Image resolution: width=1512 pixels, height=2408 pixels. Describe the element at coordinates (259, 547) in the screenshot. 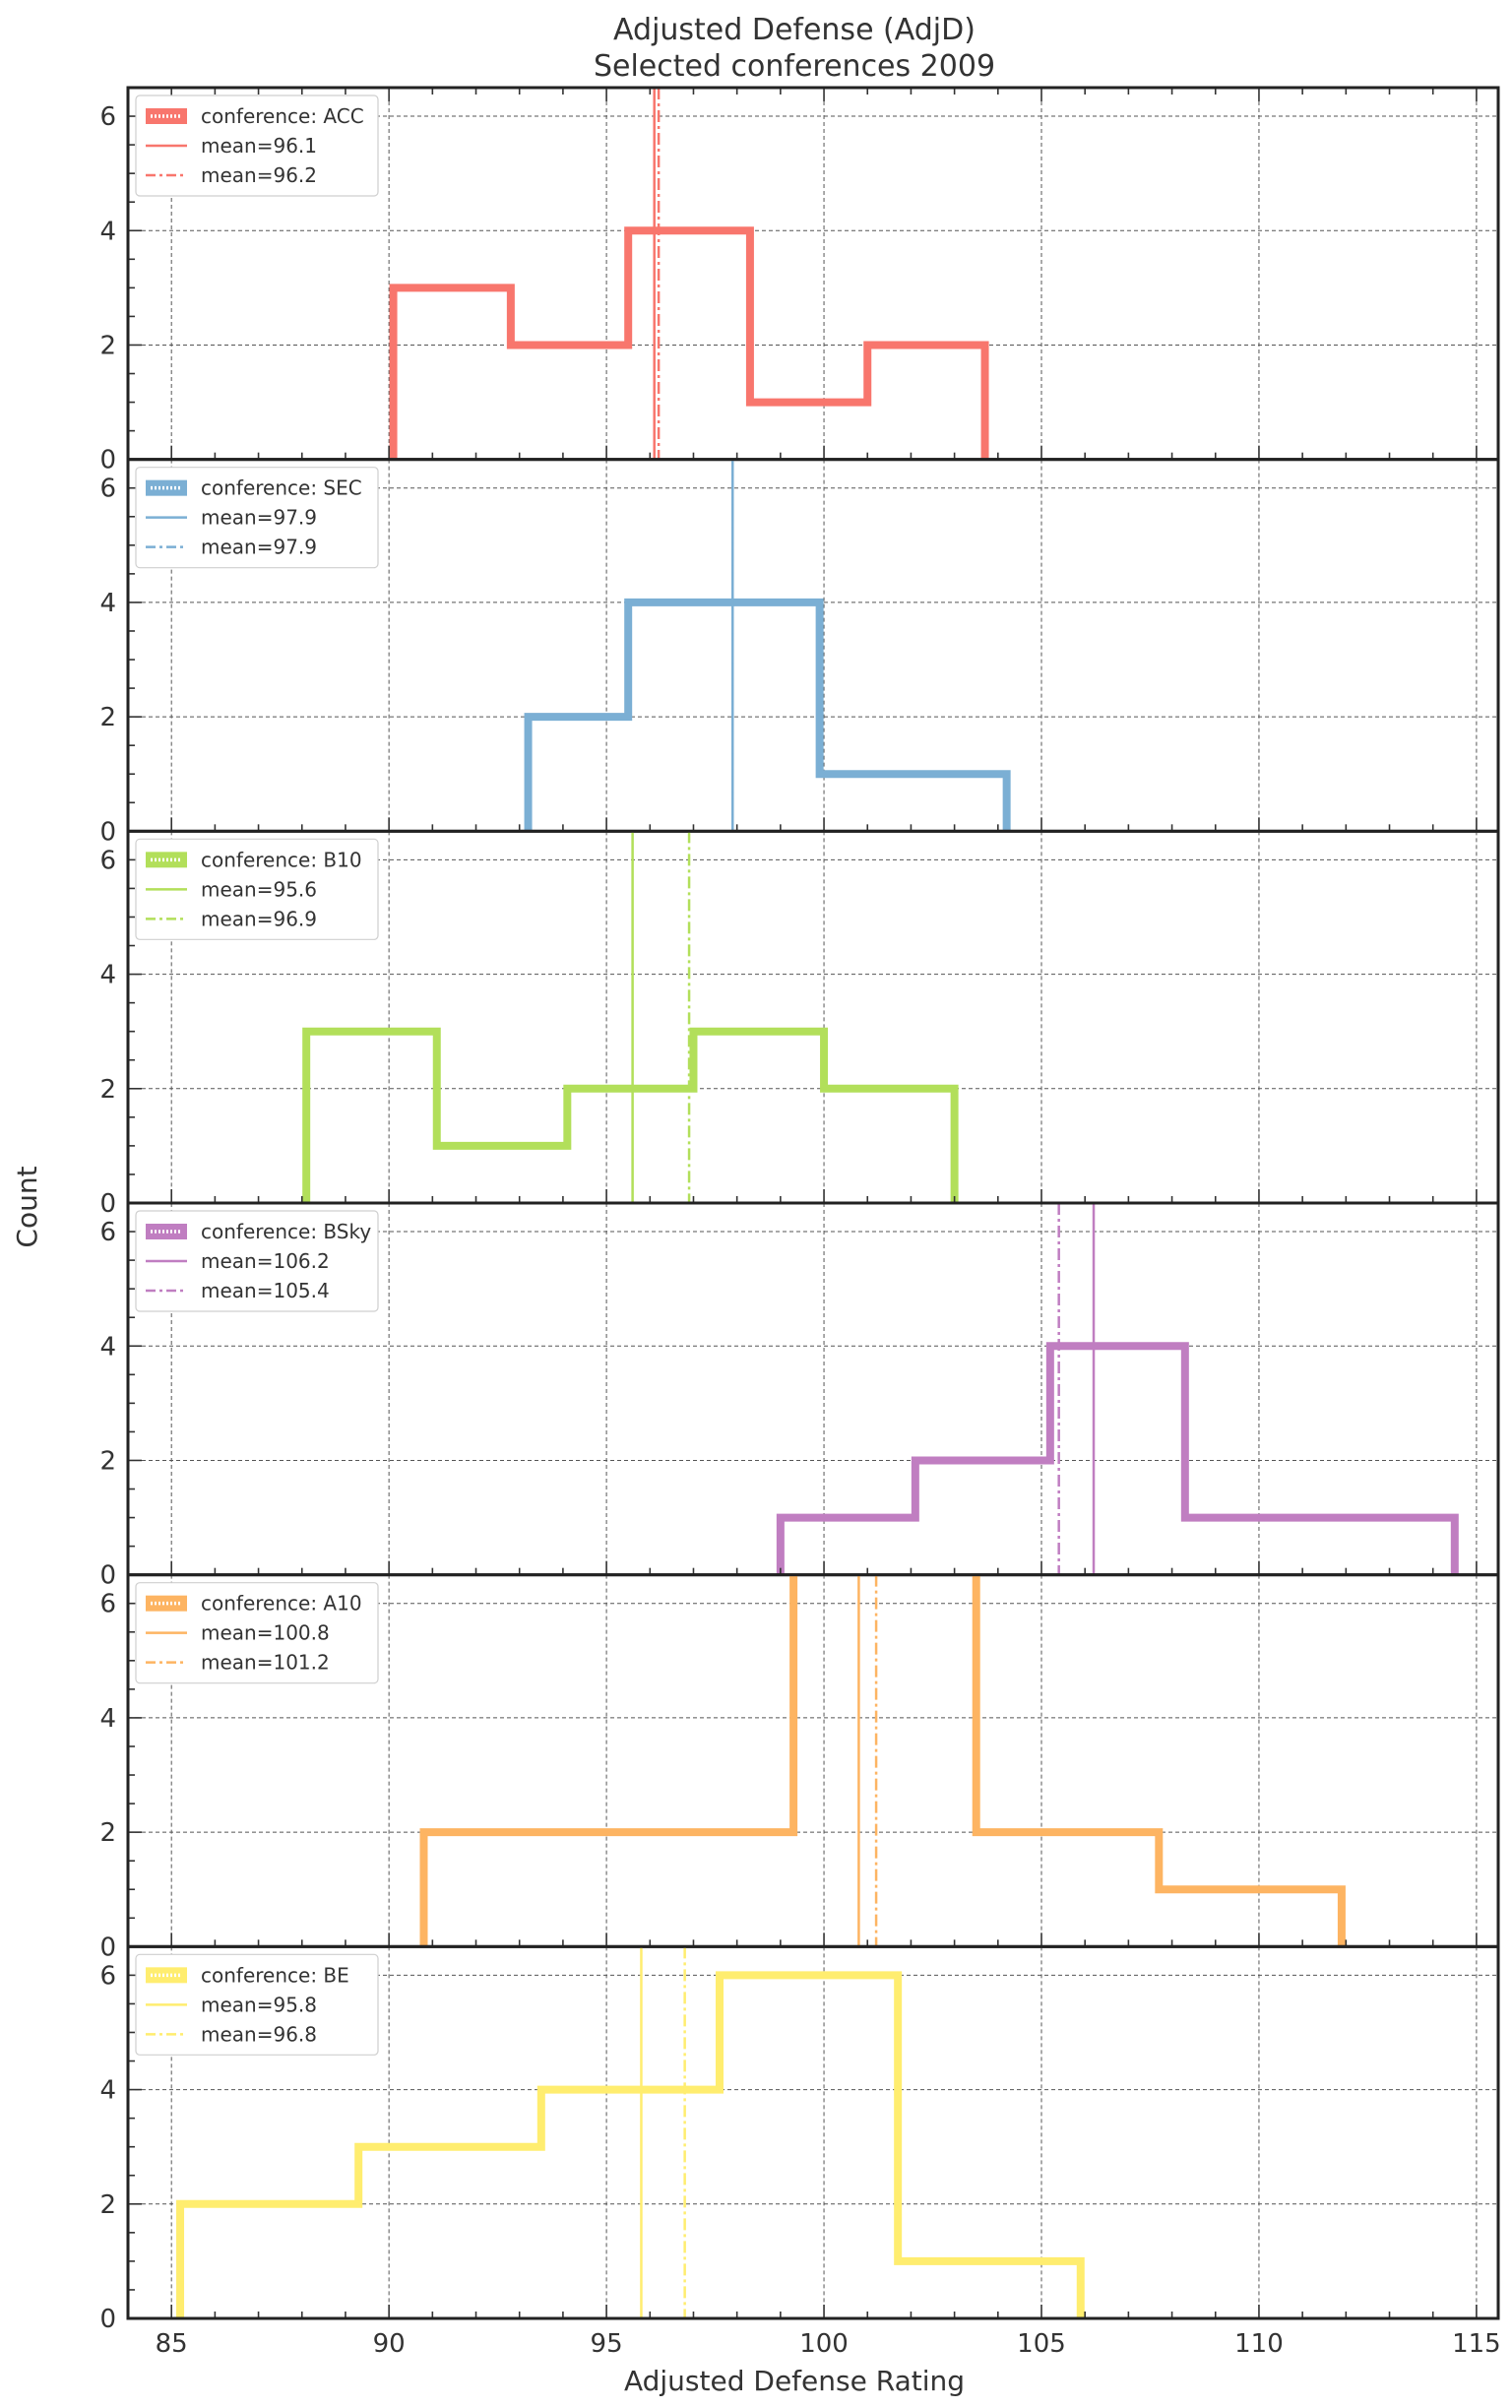

I see `legend-label-mean-dashdot: mean=97.9` at that location.